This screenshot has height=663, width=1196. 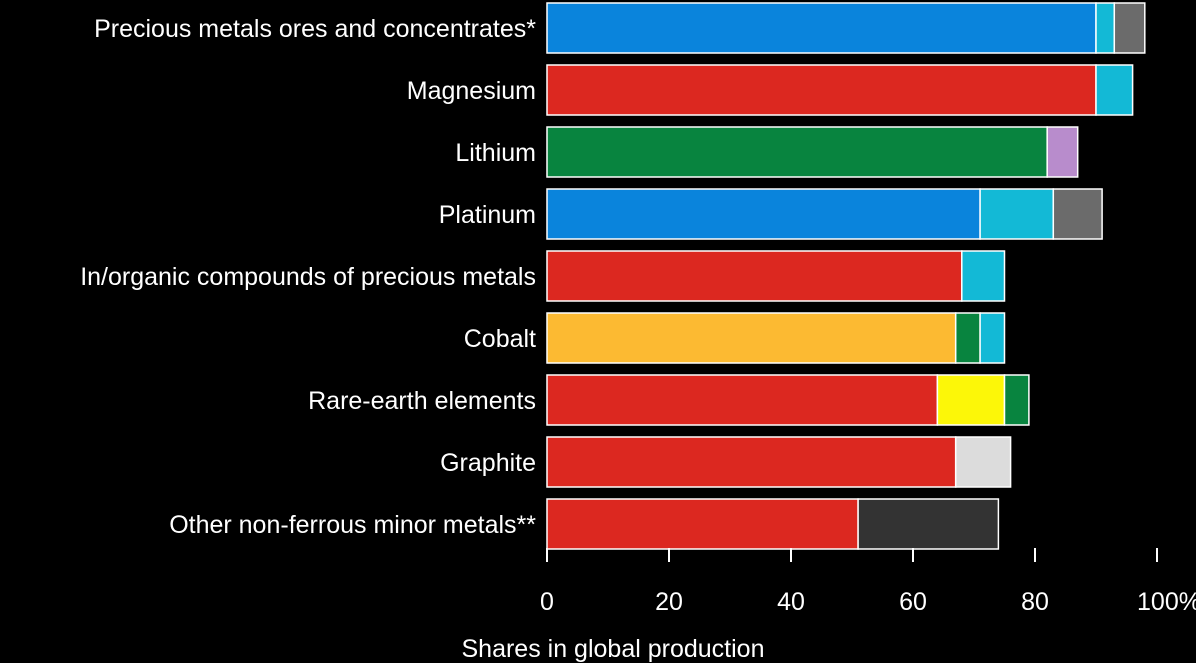 I want to click on category-label: Cobalt, so click(x=500, y=339).